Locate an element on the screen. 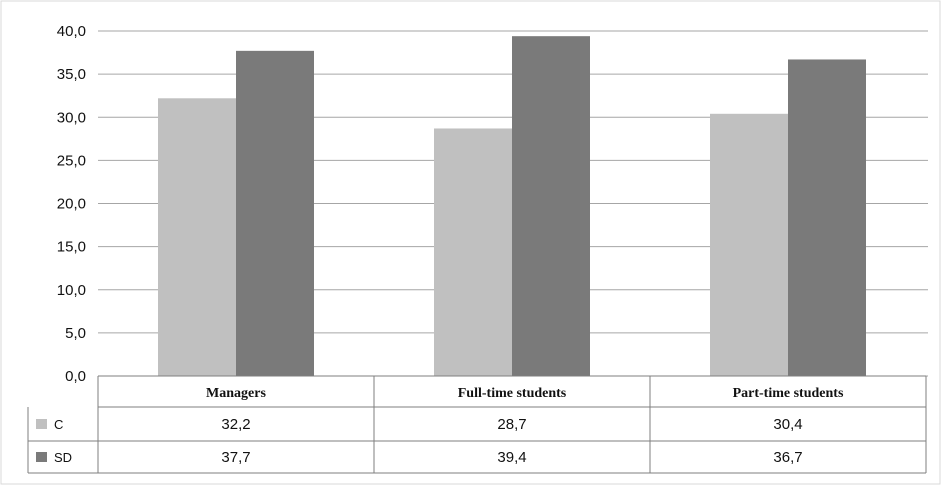 This screenshot has width=941, height=485. y-tick-label: 20,0 is located at coordinates (71, 204).